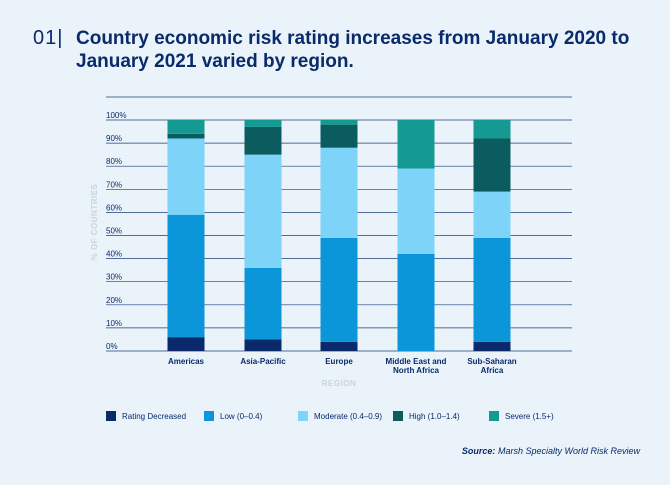 This screenshot has width=670, height=485. Describe the element at coordinates (348, 416) in the screenshot. I see `legend-label: Moderate (0.4–0.9)` at that location.